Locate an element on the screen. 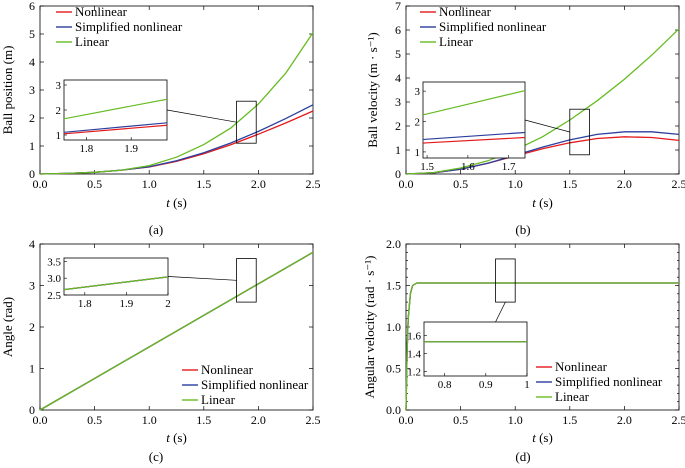  inset-y-tick-label: 1 is located at coordinates (418, 153).